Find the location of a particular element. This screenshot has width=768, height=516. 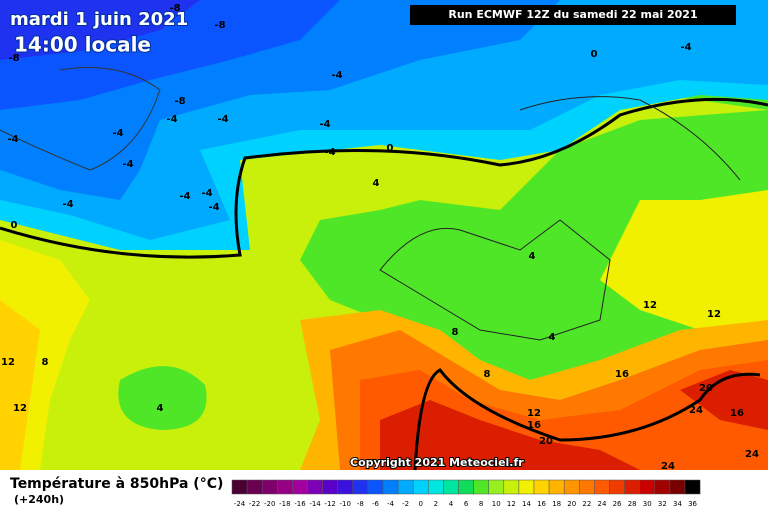

colorbar-label: -24 is located at coordinates (240, 504).